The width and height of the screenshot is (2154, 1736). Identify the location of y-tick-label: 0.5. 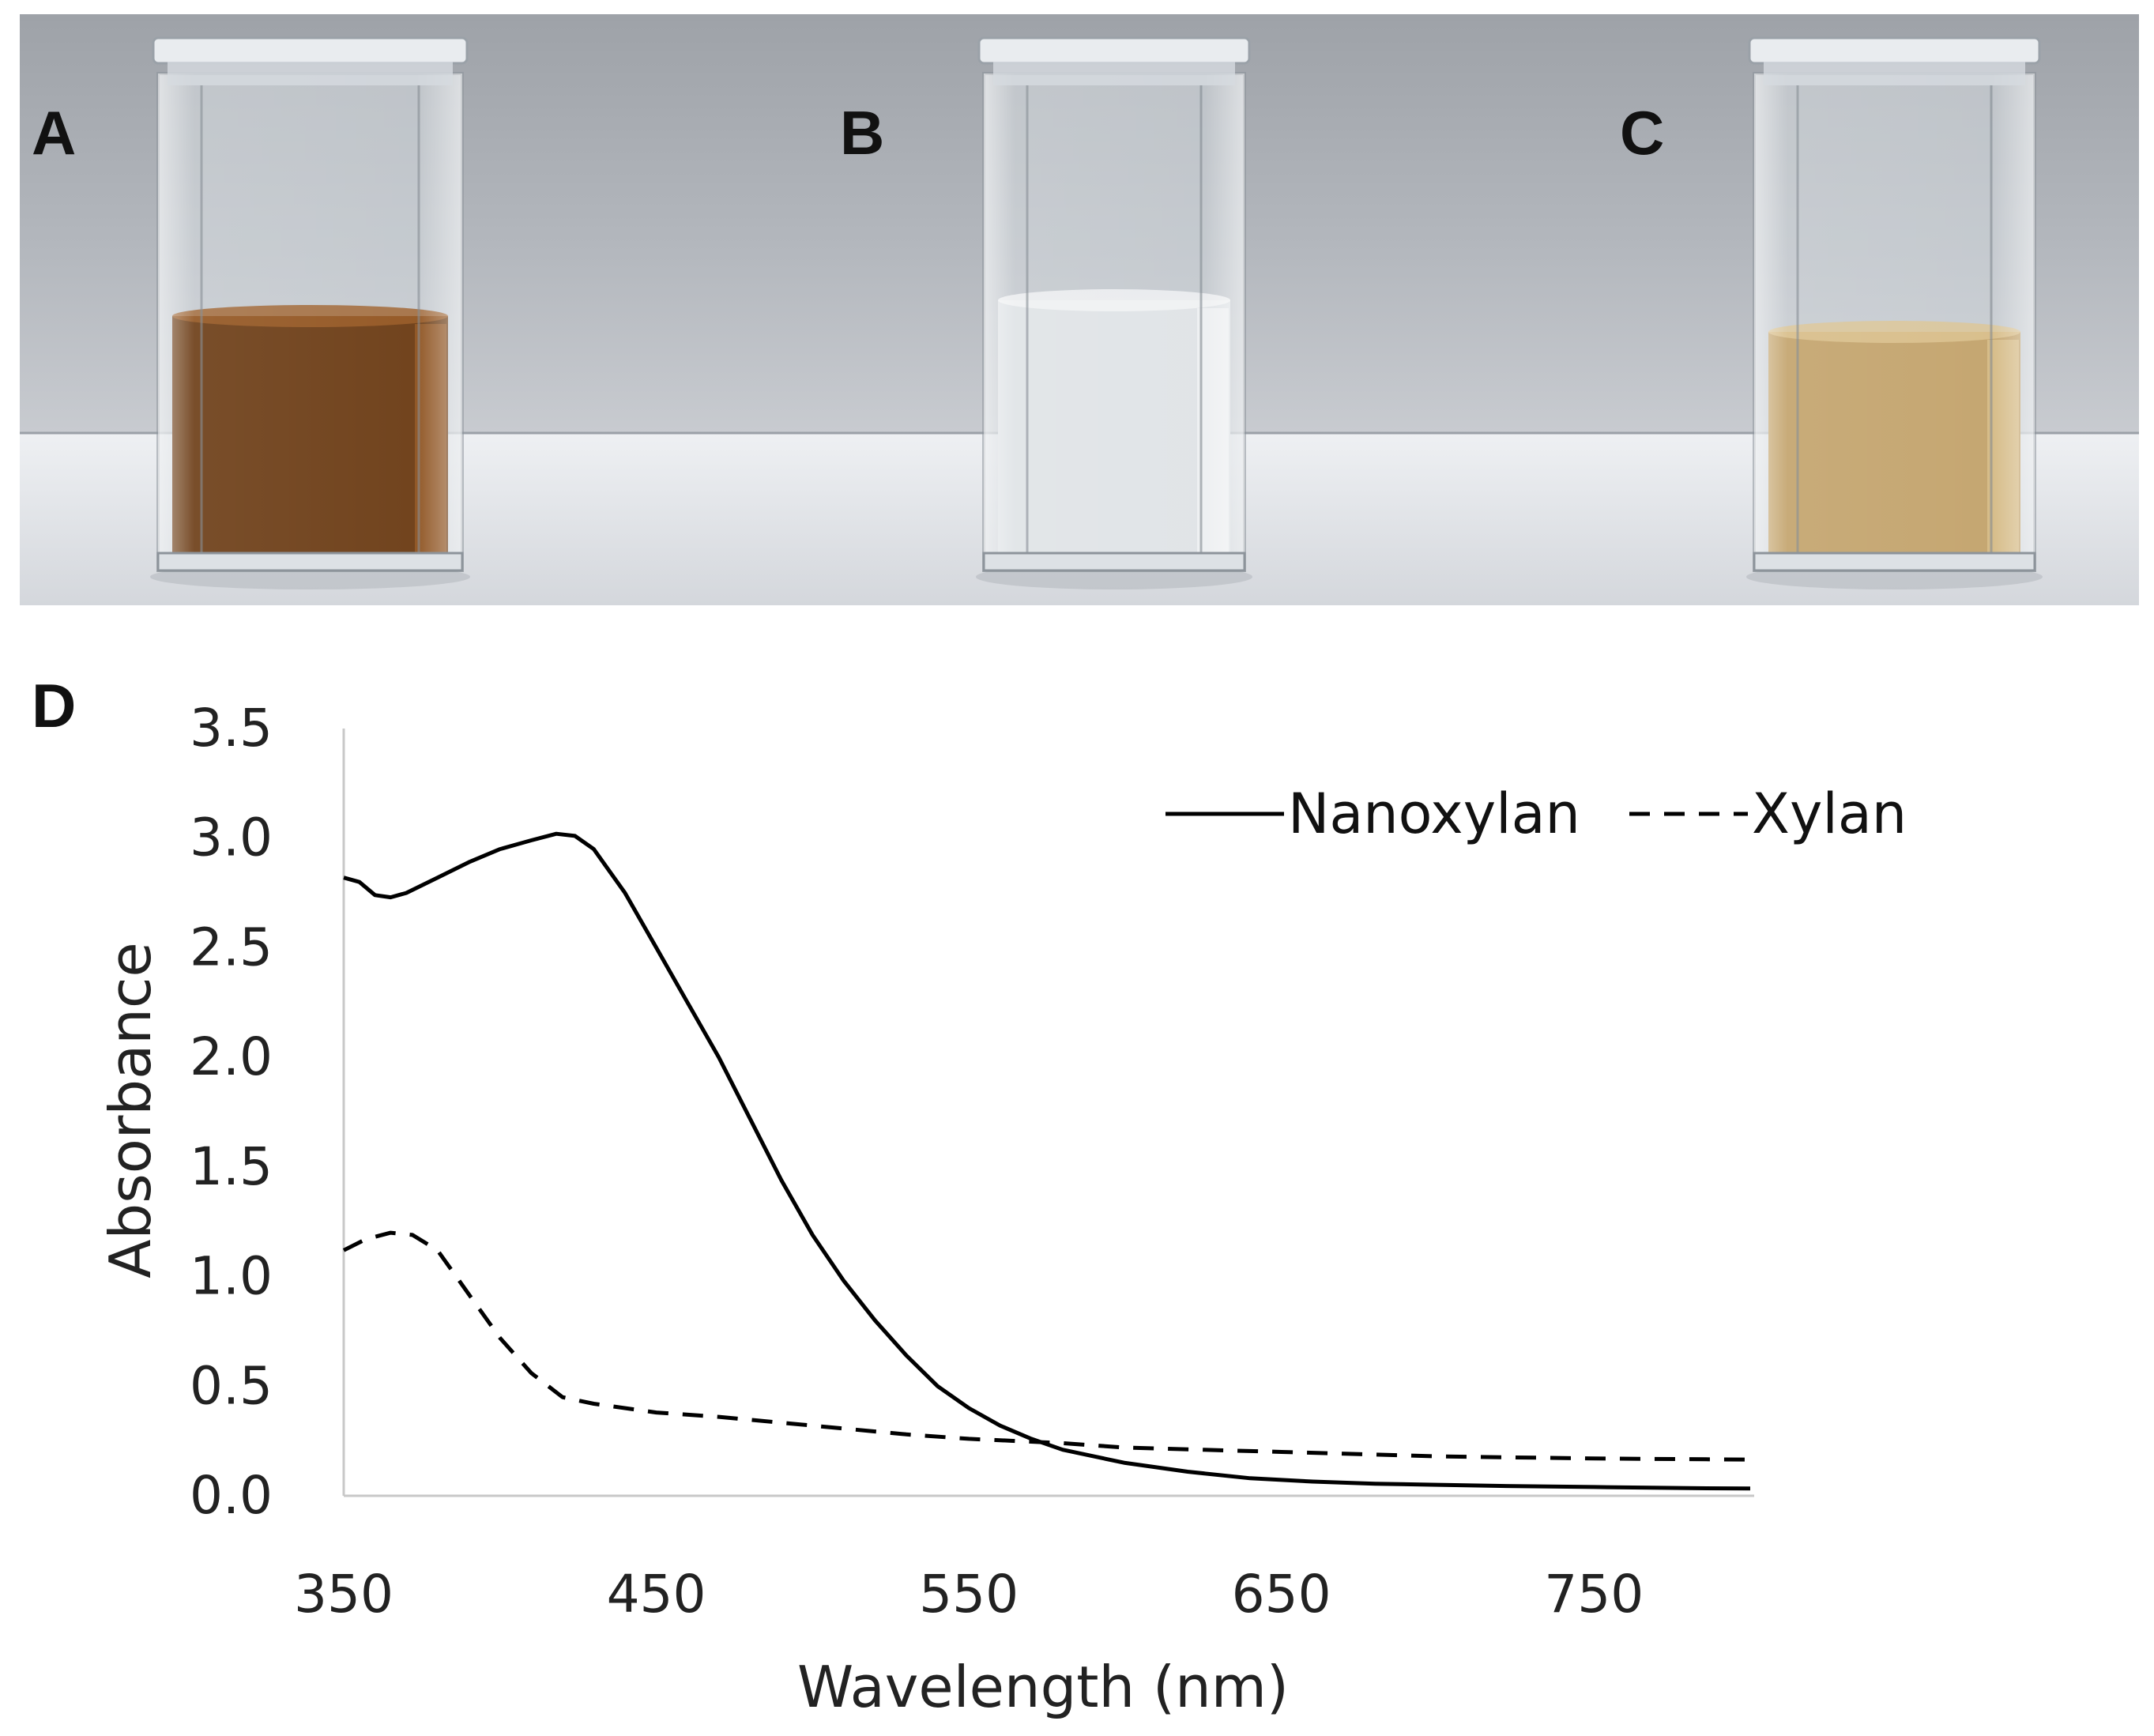
(231, 1385).